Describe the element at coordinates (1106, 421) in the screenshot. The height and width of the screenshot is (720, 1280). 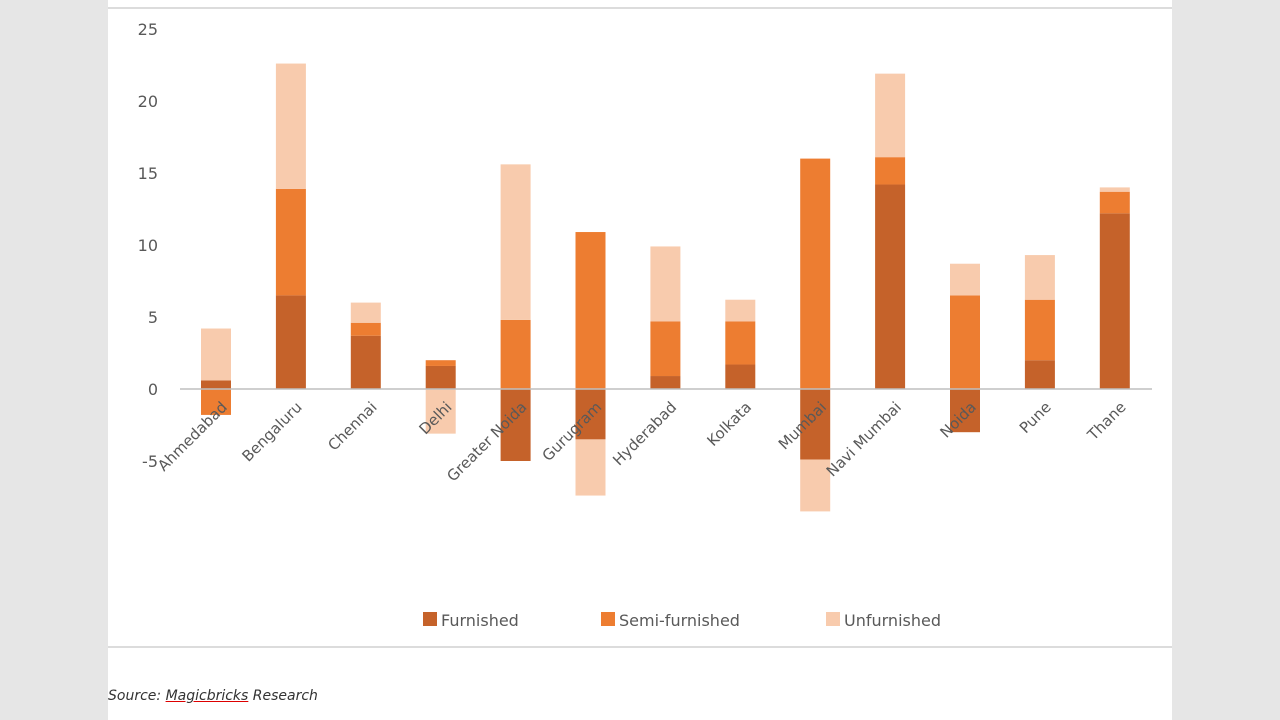
I see `x-tick-label: Thane` at that location.